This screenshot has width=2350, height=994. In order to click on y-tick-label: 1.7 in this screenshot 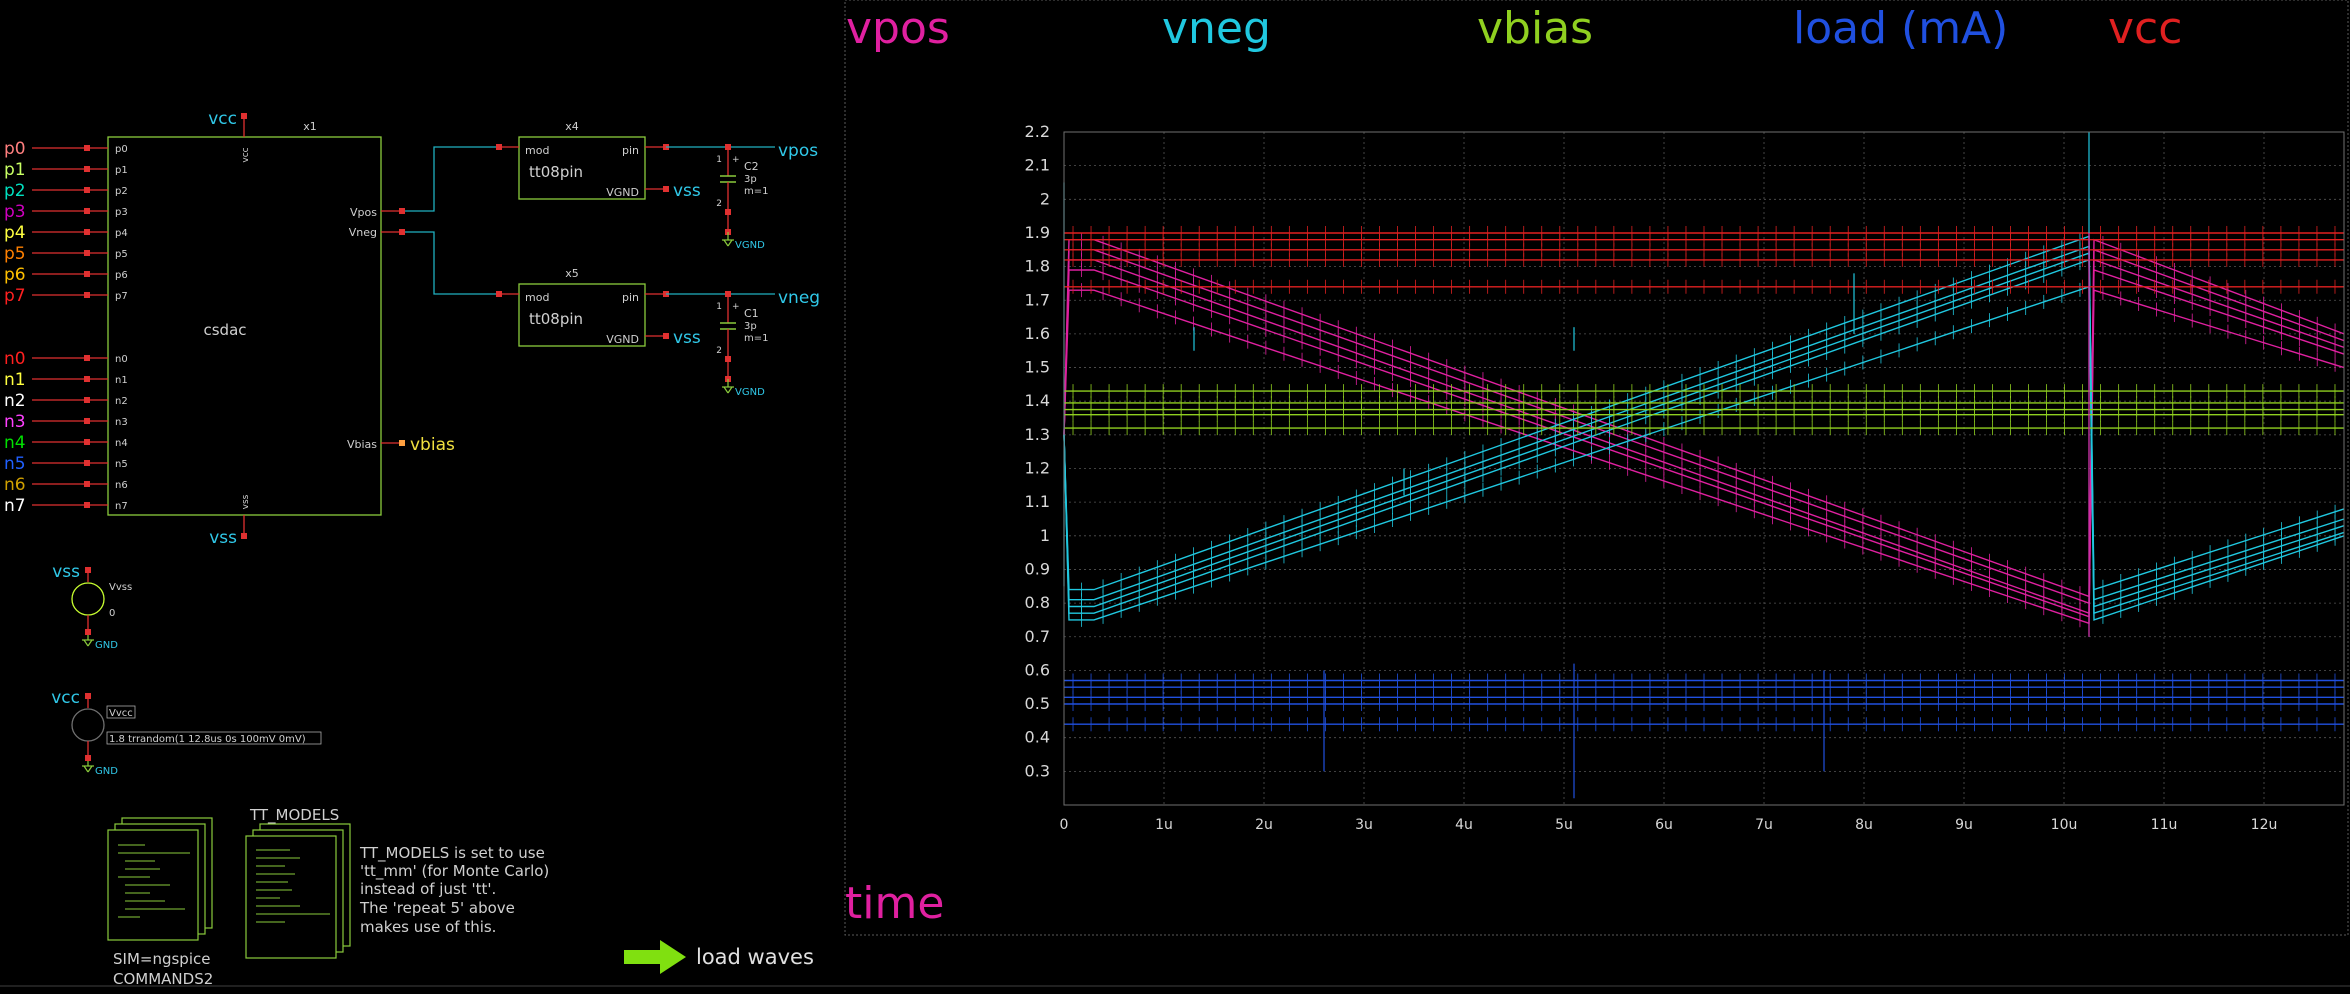, I will do `click(1037, 299)`.